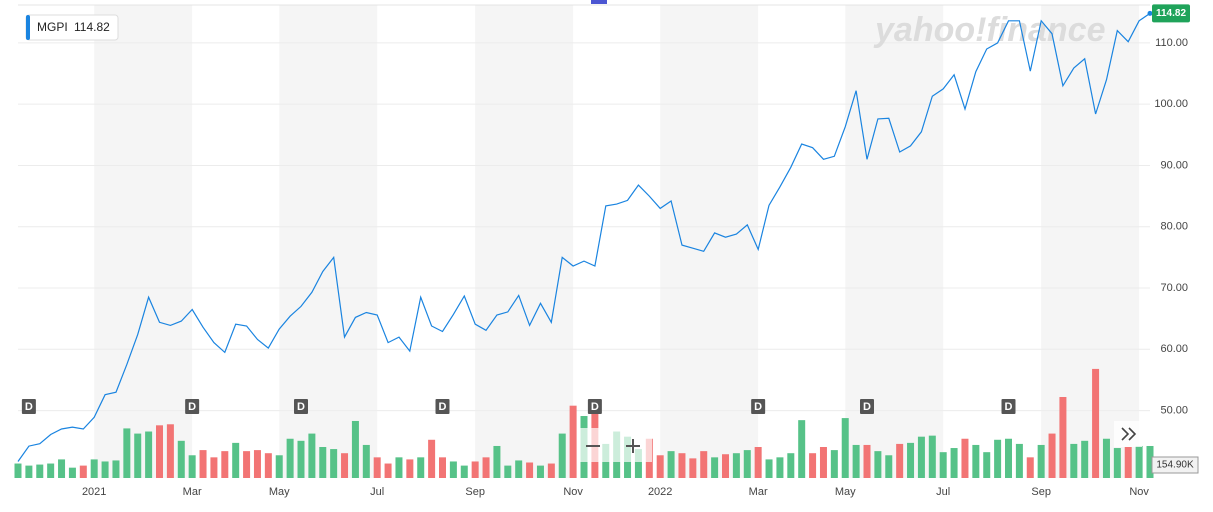 Image resolution: width=1213 pixels, height=512 pixels. I want to click on legend: MGPI 114.82, so click(72, 27).